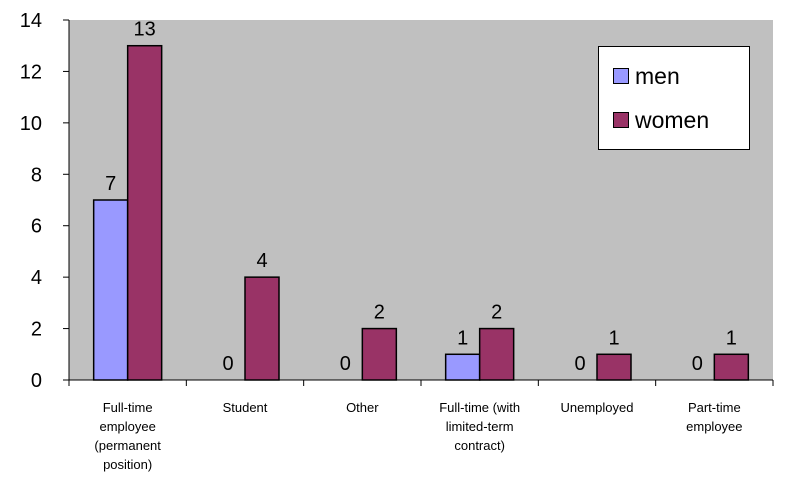  Describe the element at coordinates (714, 417) in the screenshot. I see `x-category-label: Part-time employee` at that location.